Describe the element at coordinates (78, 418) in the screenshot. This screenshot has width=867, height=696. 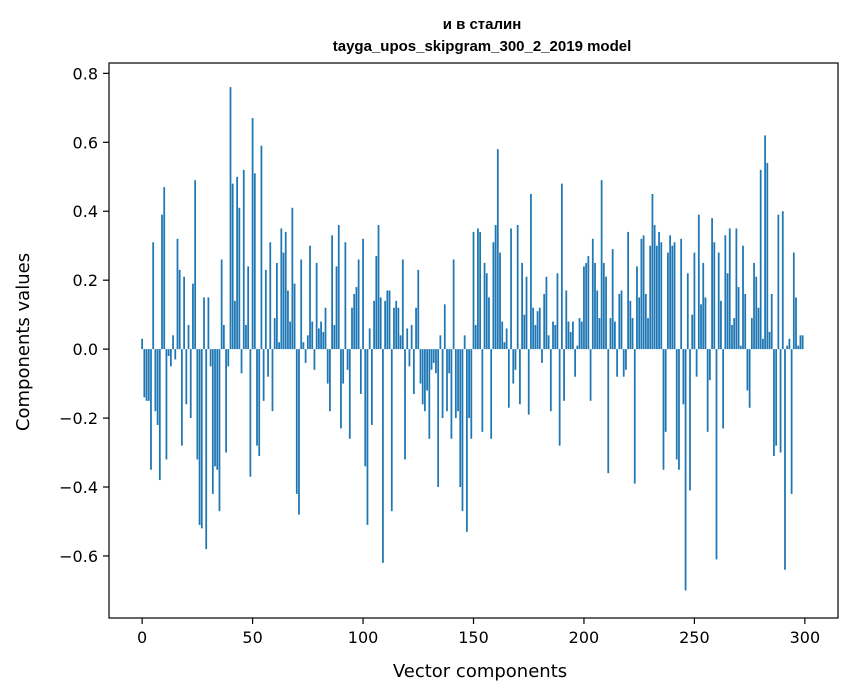
I see `y-tick-label: −0.2` at that location.